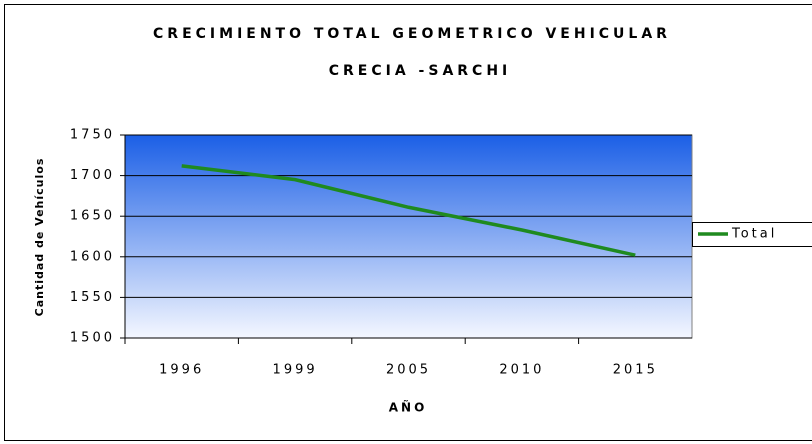 The height and width of the screenshot is (444, 812). I want to click on y-tick-label: 1550, so click(92, 297).